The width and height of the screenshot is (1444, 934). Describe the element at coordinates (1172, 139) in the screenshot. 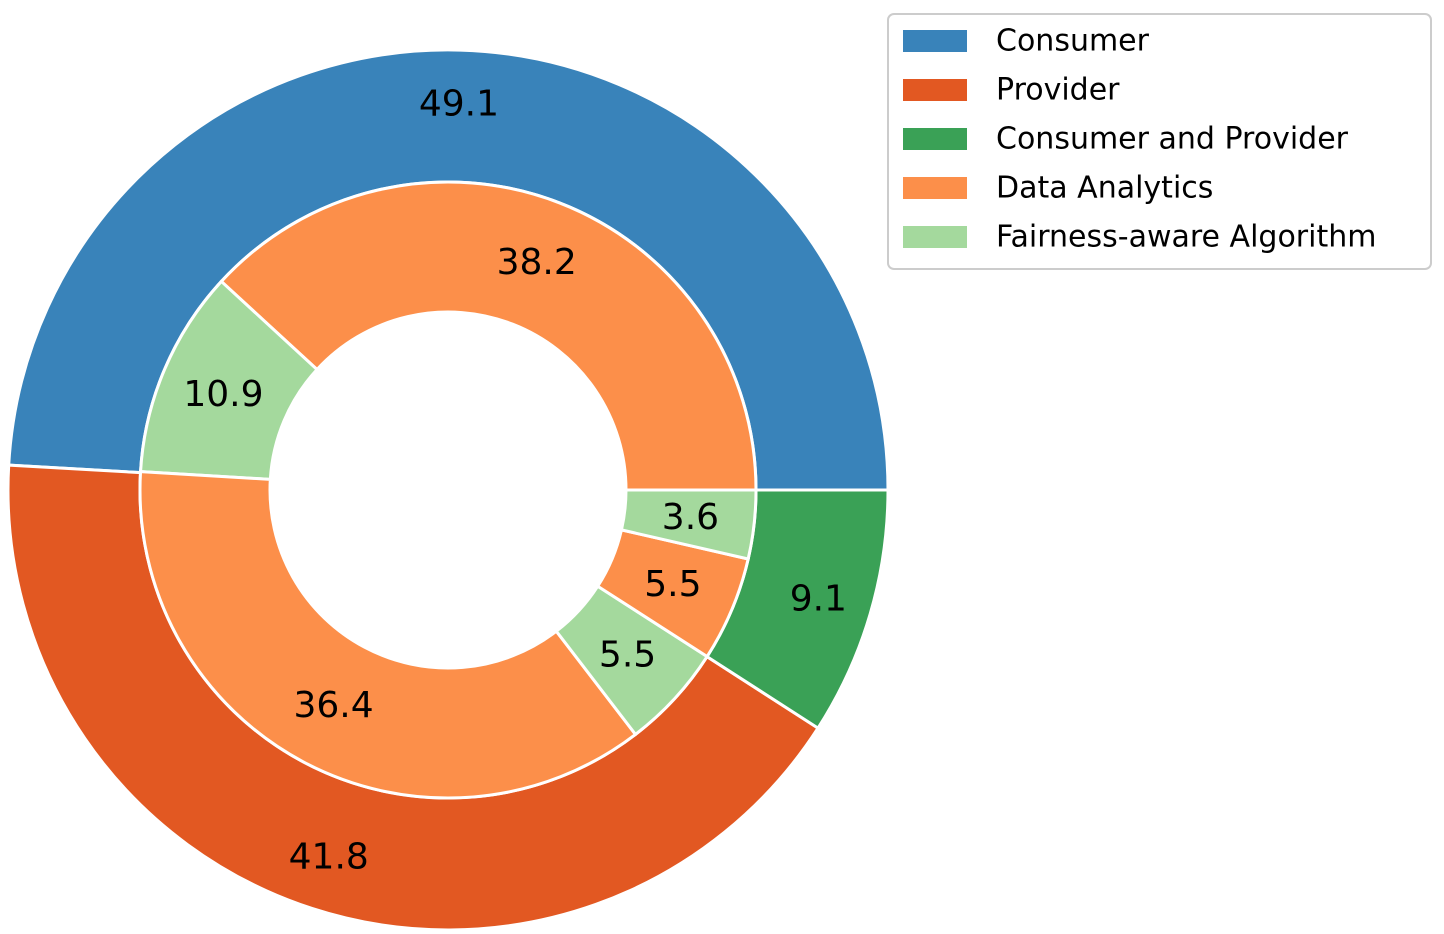

I see `legend-label-consumer-and-provider: Consumer and Provider` at that location.